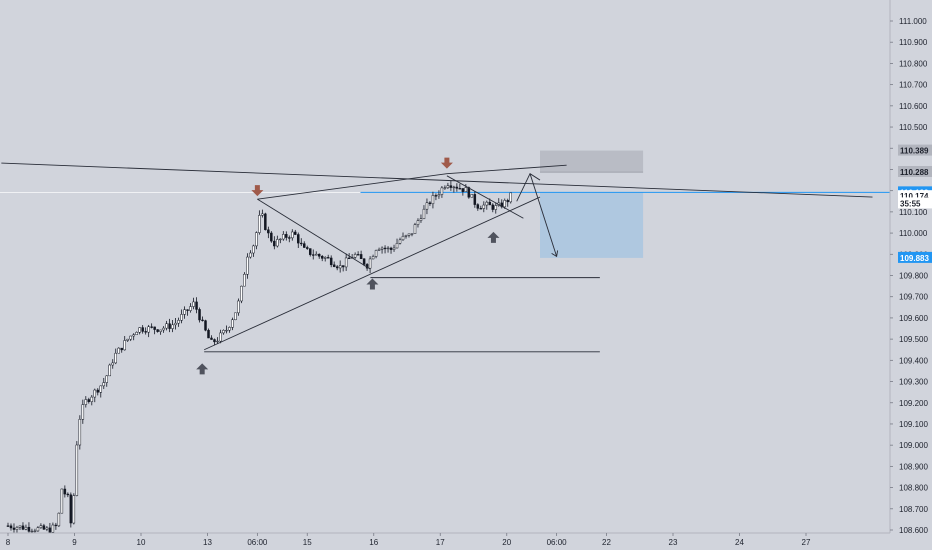 The image size is (932, 550). I want to click on projection-arrowhead, so click(555, 254).